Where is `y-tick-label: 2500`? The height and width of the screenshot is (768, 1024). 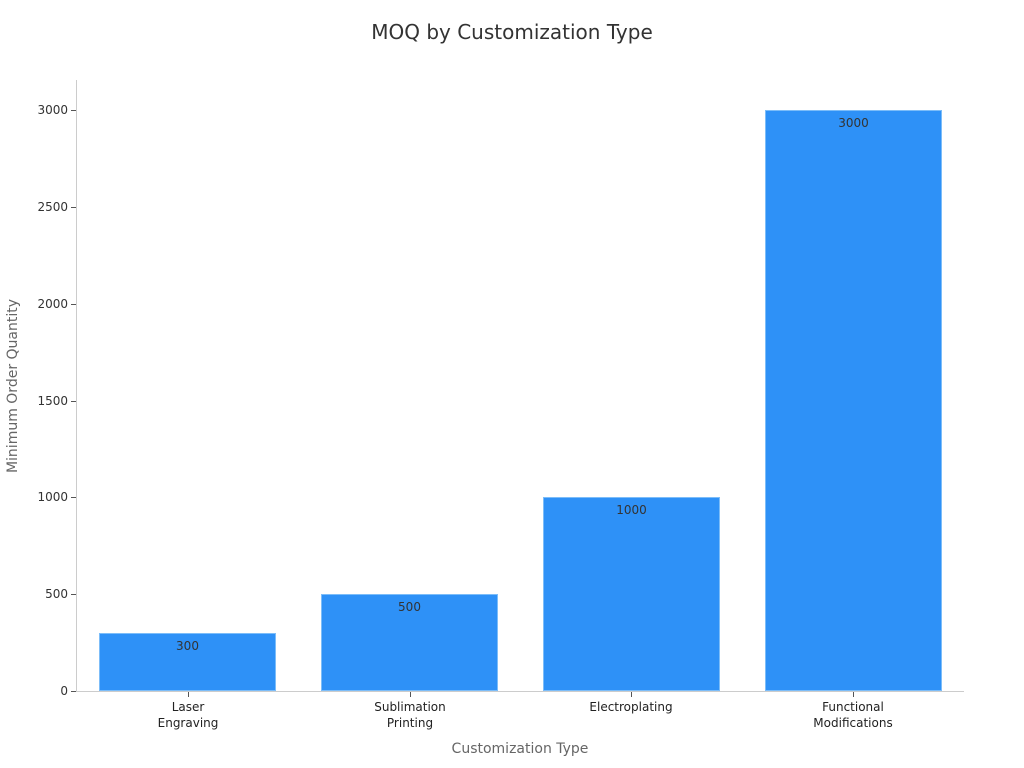 y-tick-label: 2500 is located at coordinates (52, 207).